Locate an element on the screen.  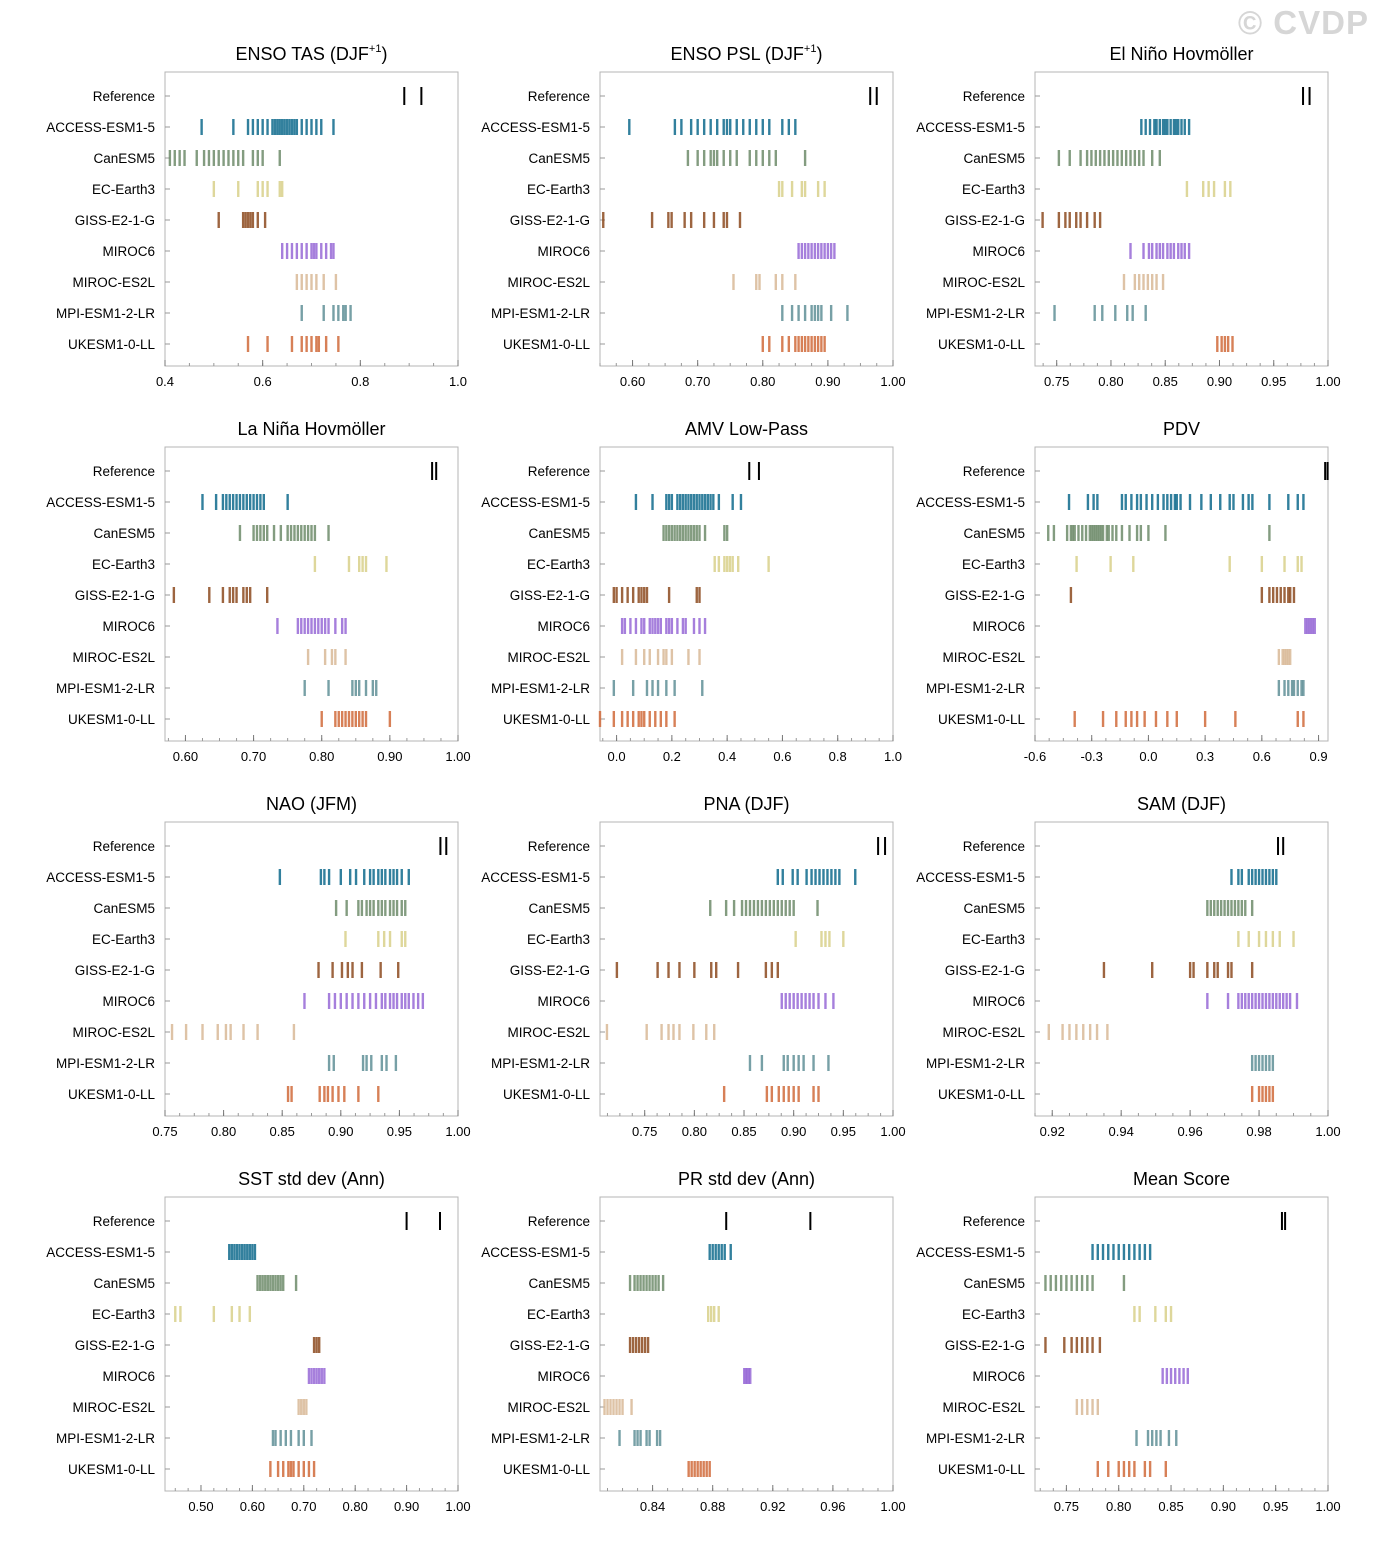
panel-title: AMV Low-Pass is located at coordinates (746, 429).